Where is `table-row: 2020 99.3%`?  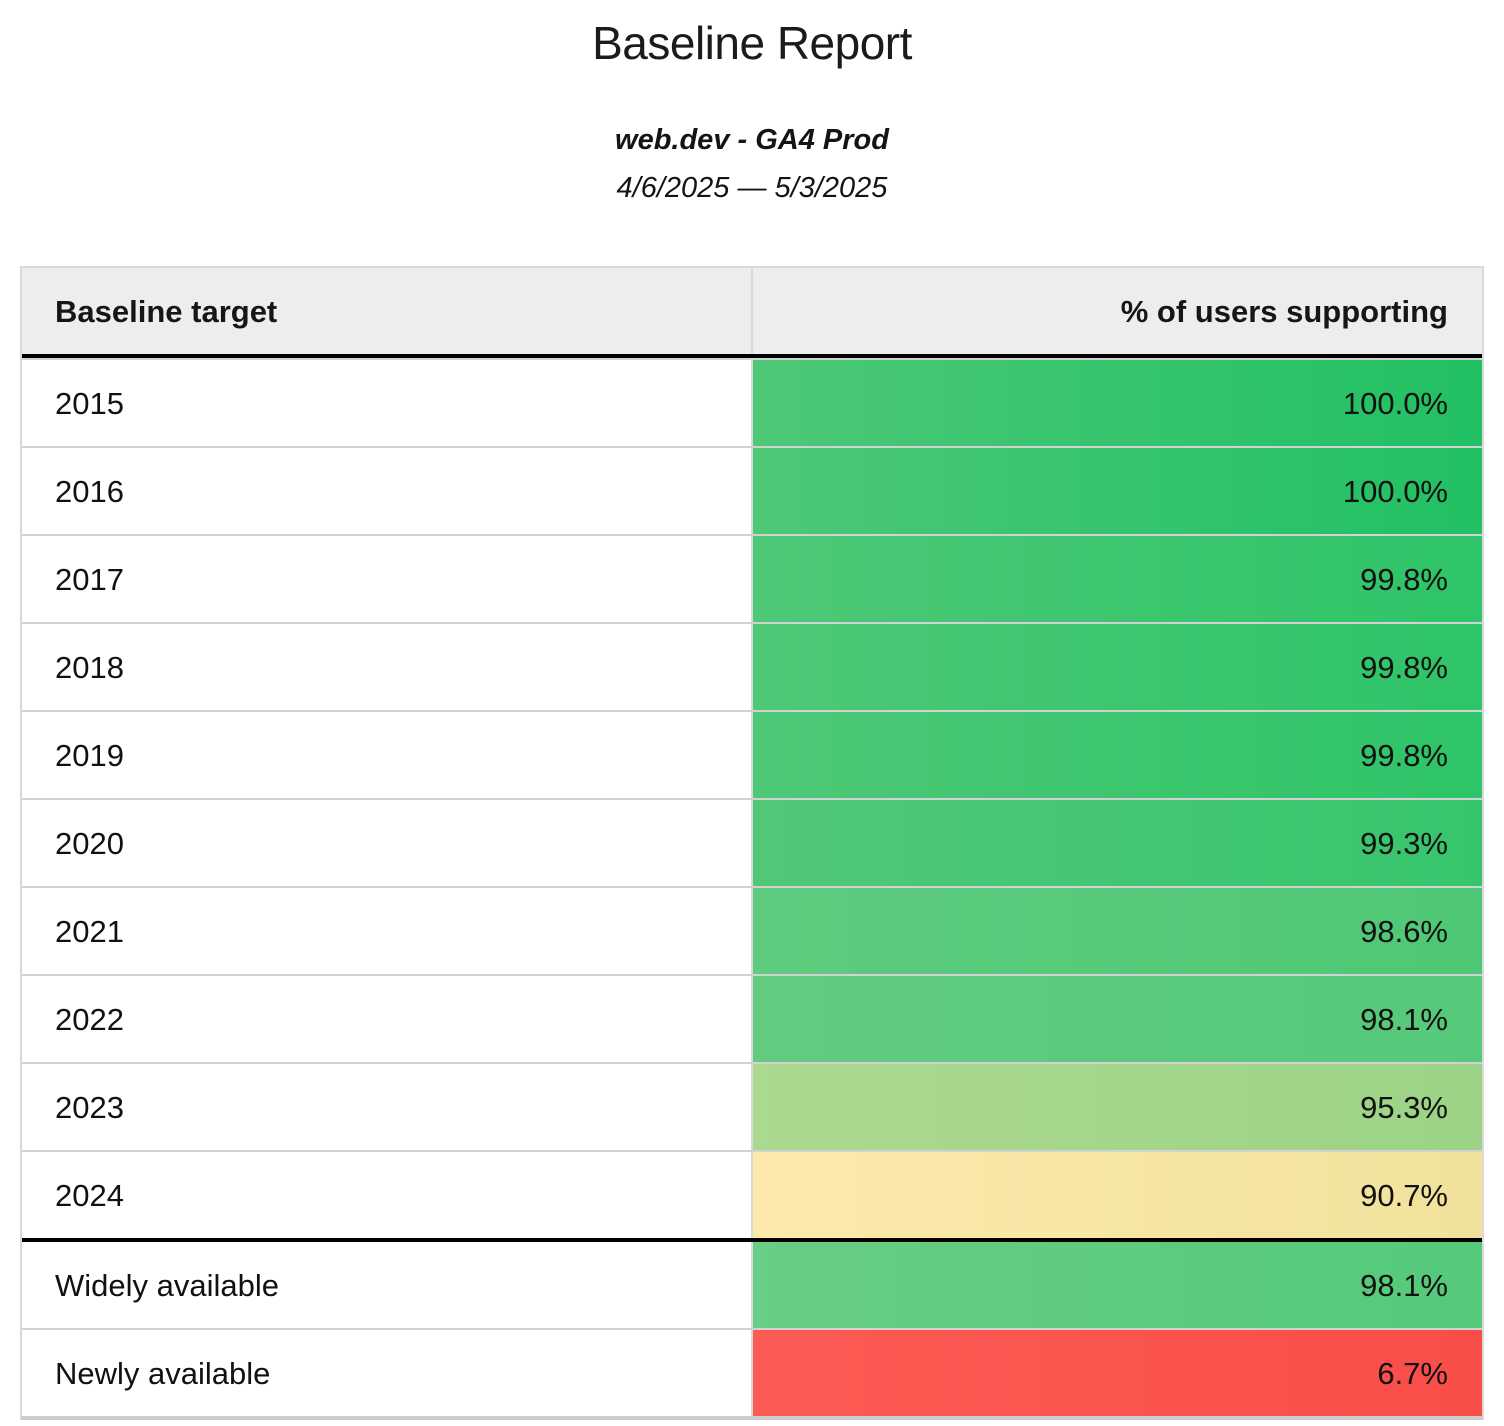 table-row: 2020 99.3% is located at coordinates (752, 842).